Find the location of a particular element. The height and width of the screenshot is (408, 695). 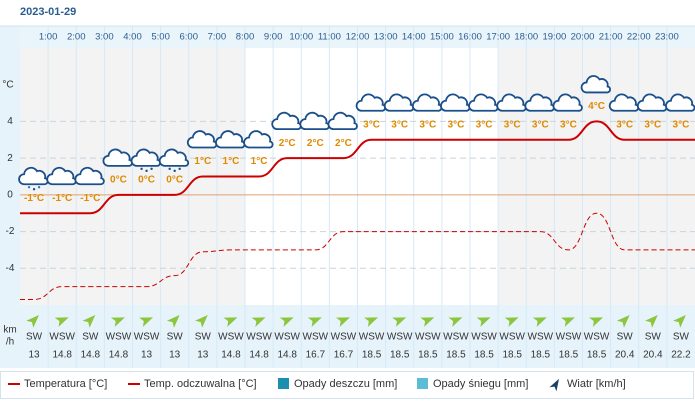

date-title: 2023-01-29 is located at coordinates (48, 12).